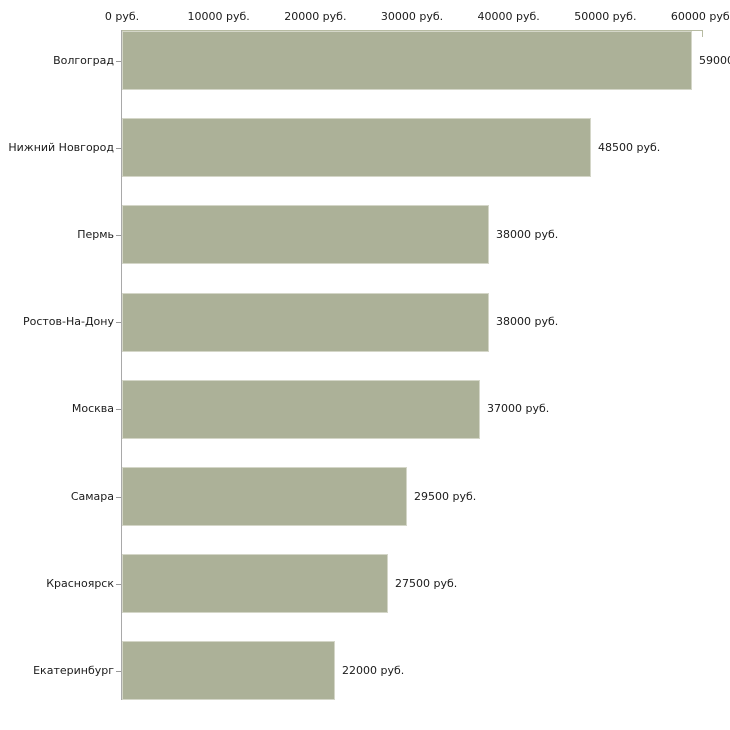  What do you see at coordinates (121, 365) in the screenshot?
I see `y-axis-line` at bounding box center [121, 365].